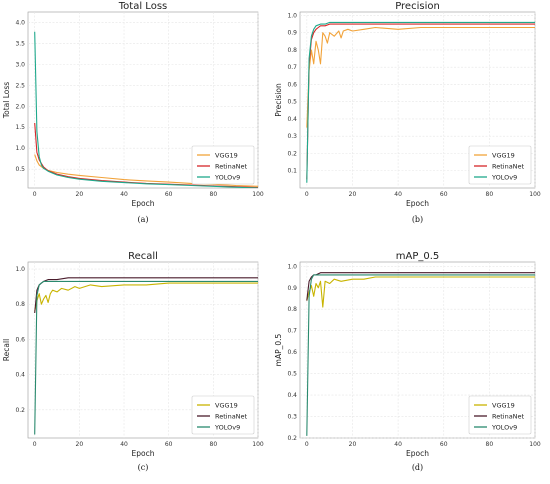  Describe the element at coordinates (417, 6) in the screenshot. I see `chart-title: Precision` at that location.